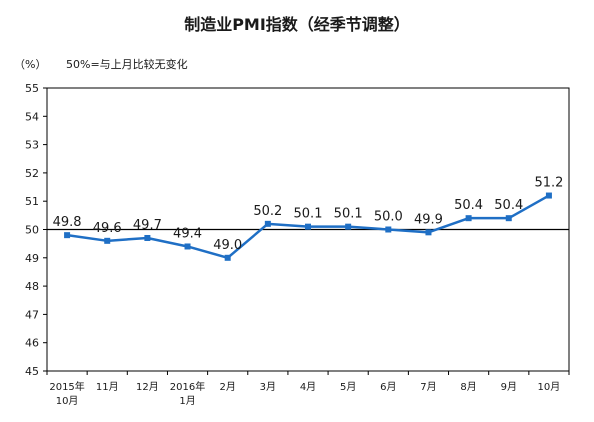 This screenshot has height=422, width=594. What do you see at coordinates (428, 219) in the screenshot?
I see `data-label: 49.9` at bounding box center [428, 219].